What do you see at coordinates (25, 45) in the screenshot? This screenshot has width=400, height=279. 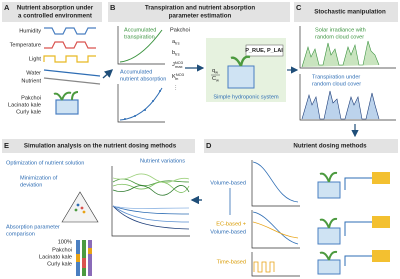 I see `factor-label: Temperature` at bounding box center [25, 45].